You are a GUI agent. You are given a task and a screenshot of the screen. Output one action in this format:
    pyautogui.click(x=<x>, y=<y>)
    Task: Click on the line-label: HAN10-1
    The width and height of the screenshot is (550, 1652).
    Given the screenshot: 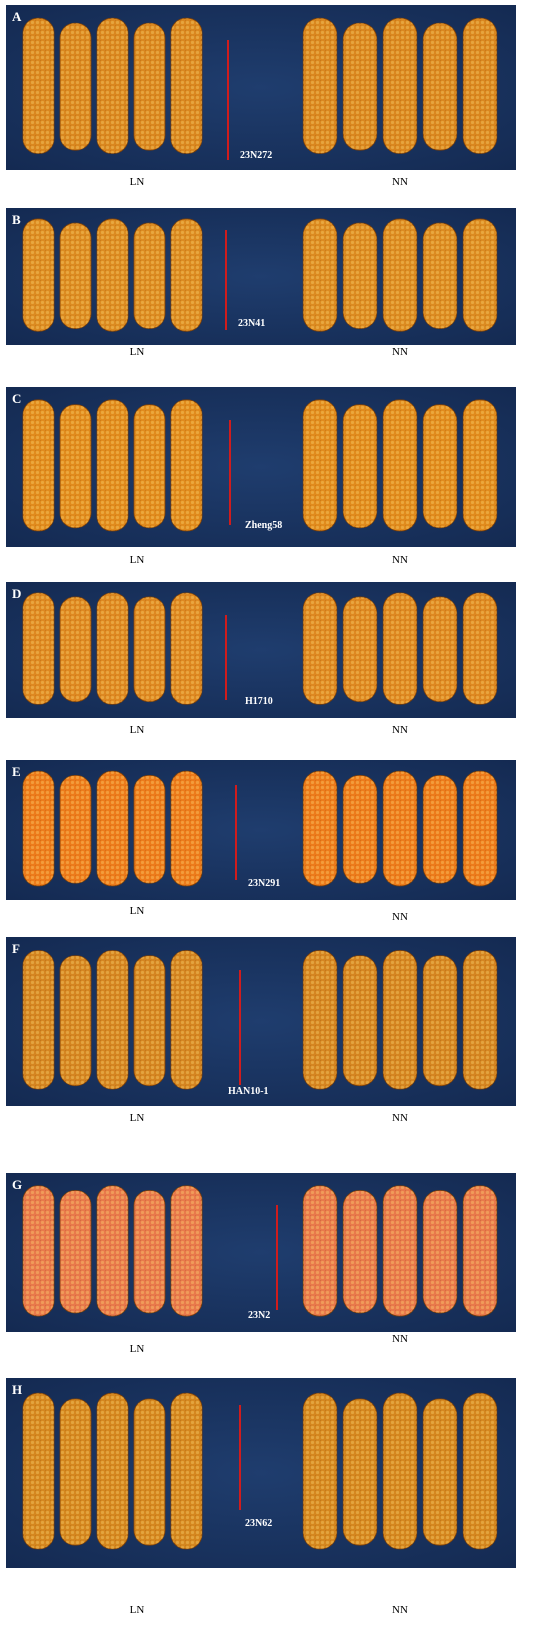 What is the action you would take?
    pyautogui.click(x=248, y=1091)
    